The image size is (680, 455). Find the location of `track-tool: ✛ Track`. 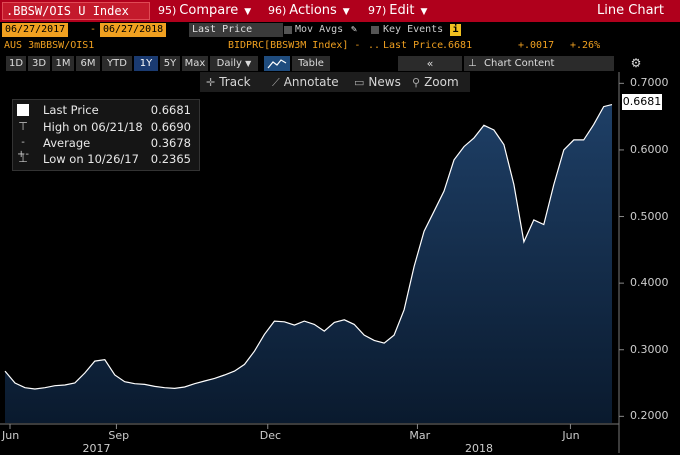

track-tool: ✛ Track is located at coordinates (228, 82).